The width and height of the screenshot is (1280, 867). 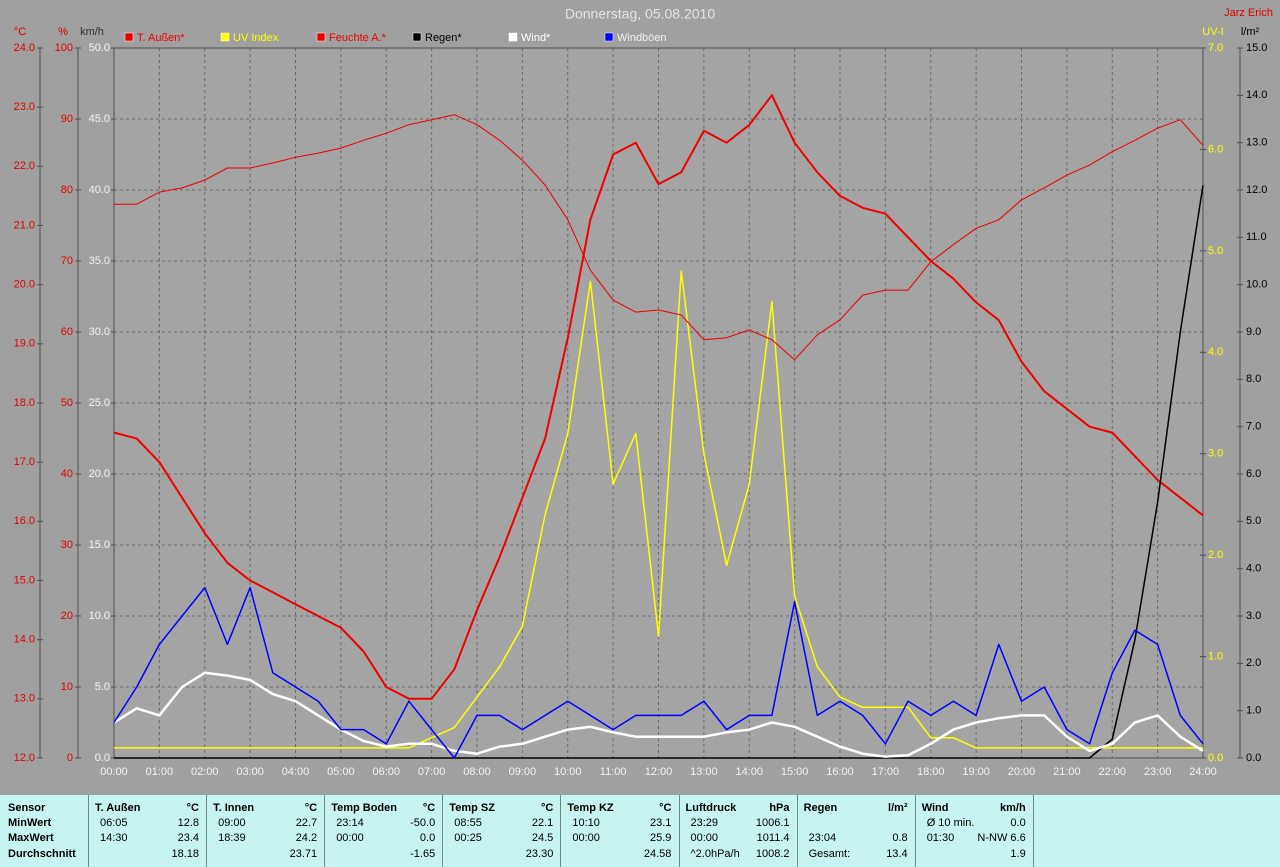 What do you see at coordinates (114, 772) in the screenshot?
I see `x-tick-label: 00:00` at bounding box center [114, 772].